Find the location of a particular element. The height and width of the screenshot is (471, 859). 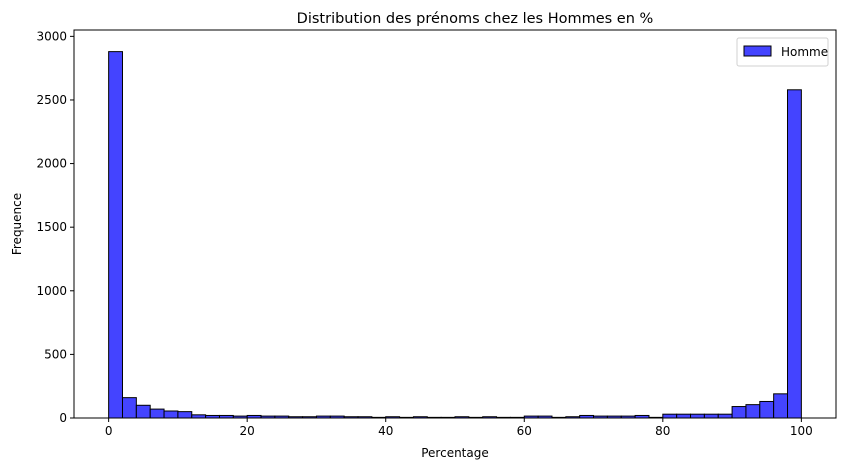

legend: Homme is located at coordinates (782, 52).